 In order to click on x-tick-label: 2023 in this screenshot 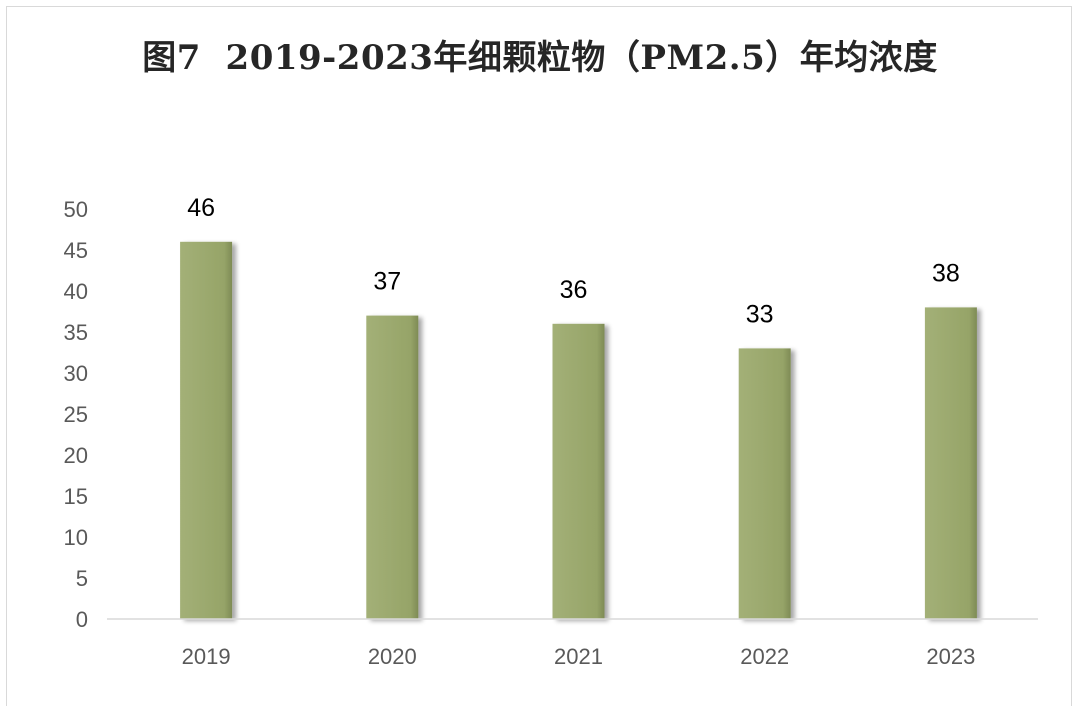, I will do `click(950, 656)`.